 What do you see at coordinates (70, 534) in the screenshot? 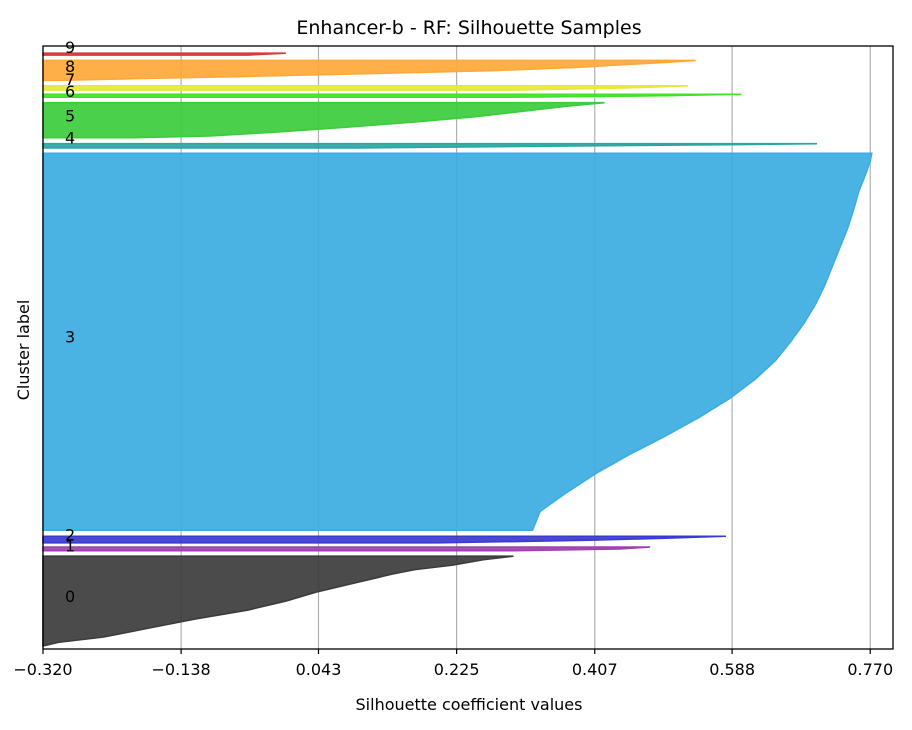
I see `cluster-label-2: 2` at bounding box center [70, 534].